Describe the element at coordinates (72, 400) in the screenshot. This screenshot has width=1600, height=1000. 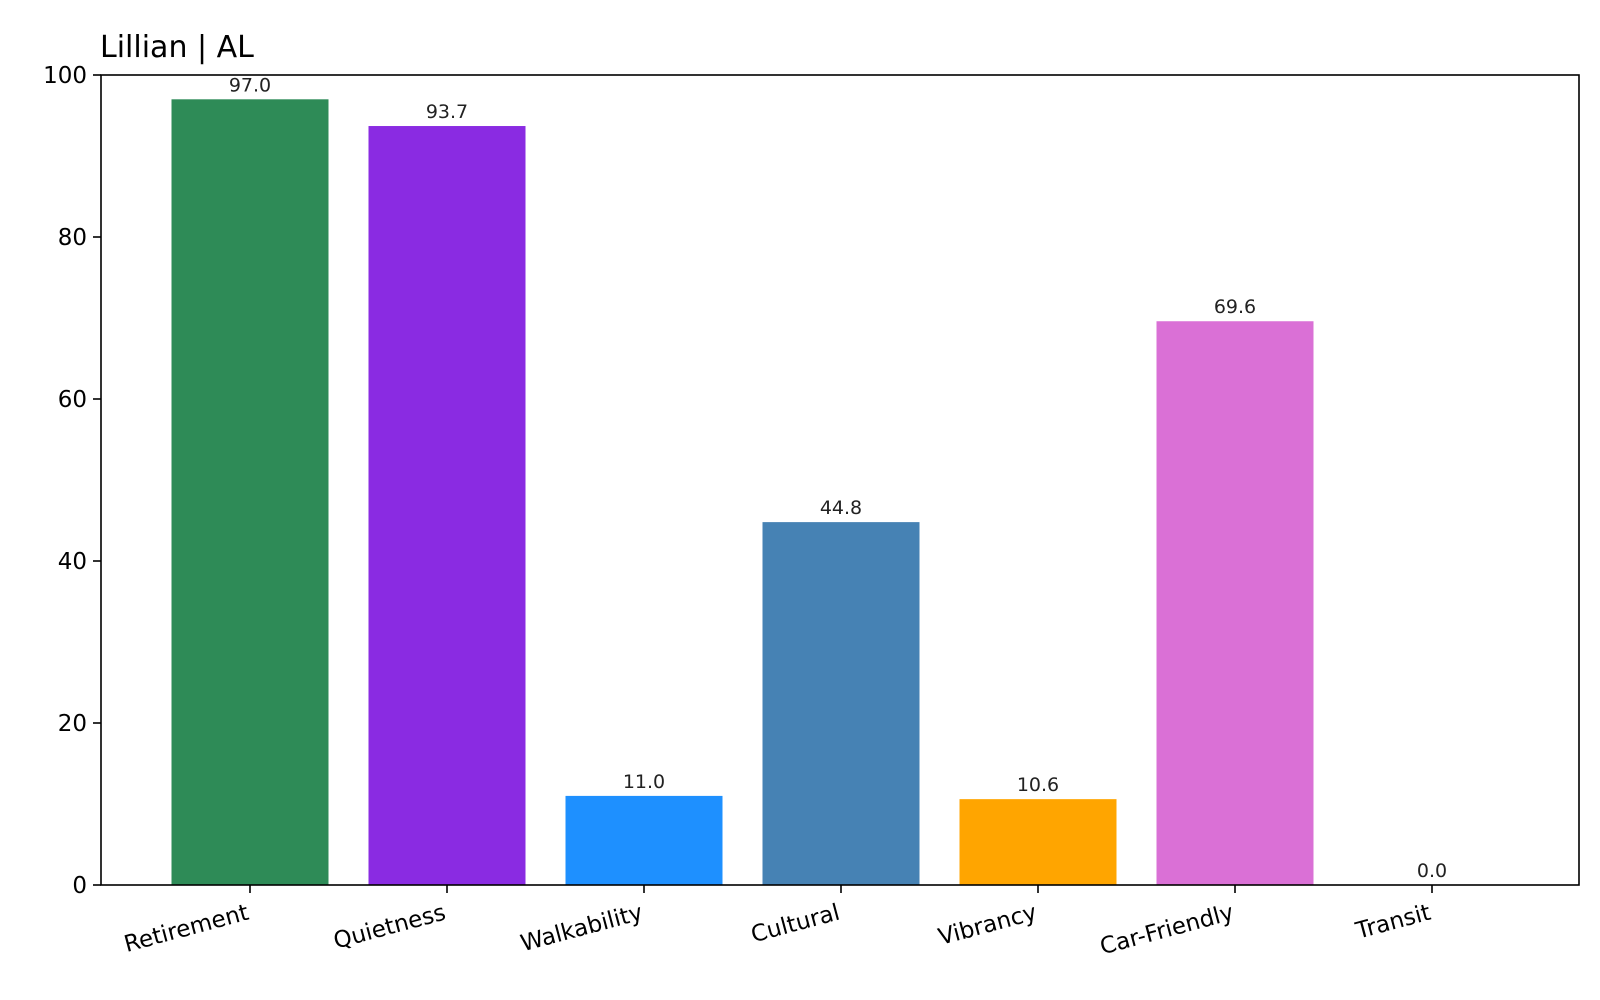
I see `y-tick-label-60: 60` at that location.